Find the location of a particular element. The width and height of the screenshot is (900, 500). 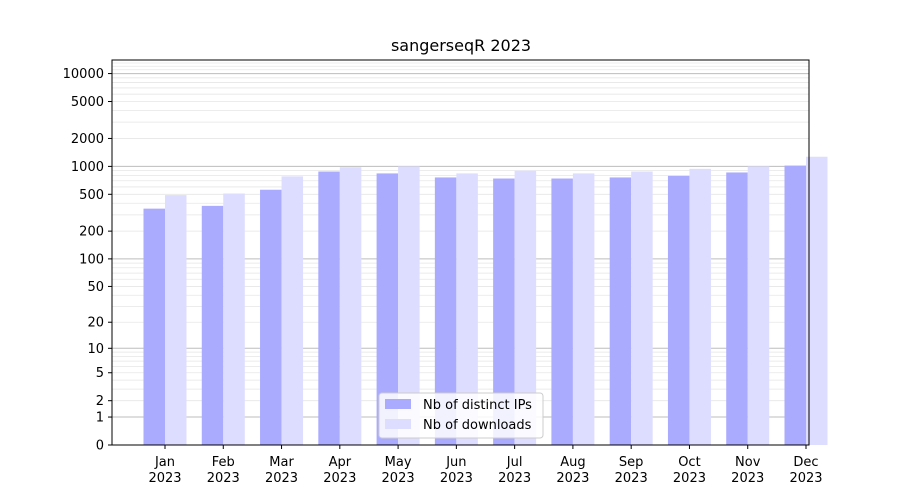

y-tick-label: 5000 is located at coordinates (87, 102).